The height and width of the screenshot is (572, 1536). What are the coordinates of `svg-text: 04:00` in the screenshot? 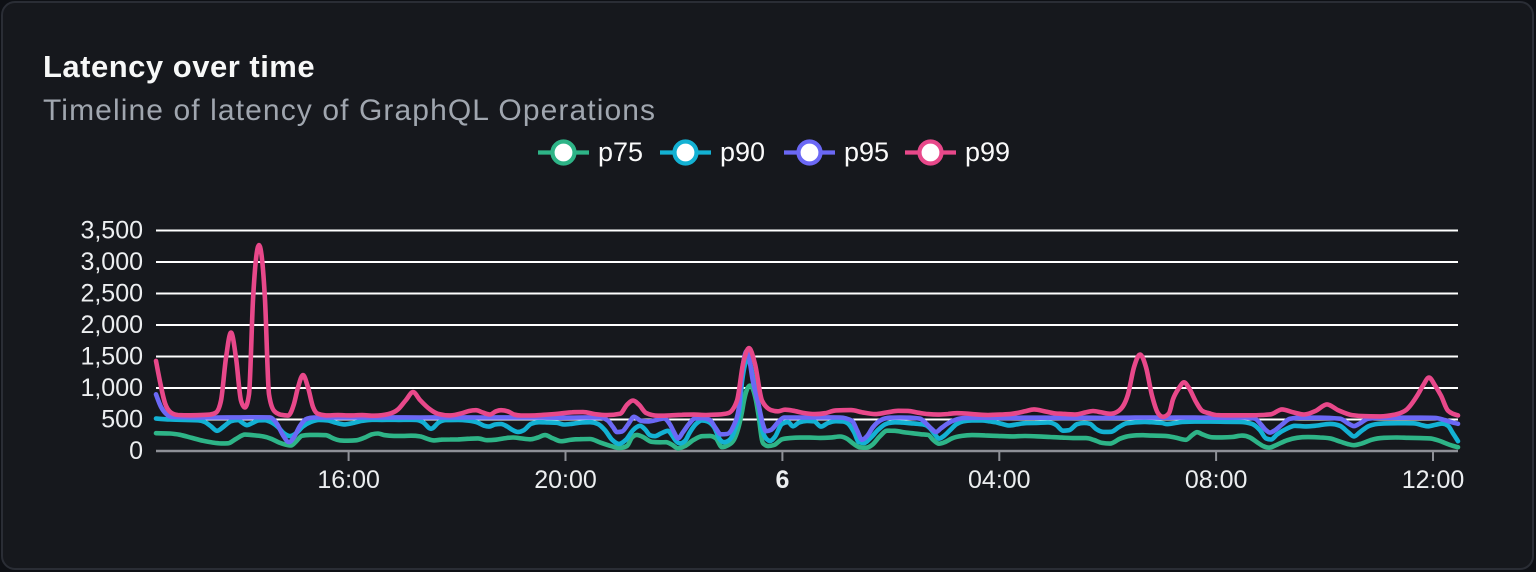 It's located at (999, 480).